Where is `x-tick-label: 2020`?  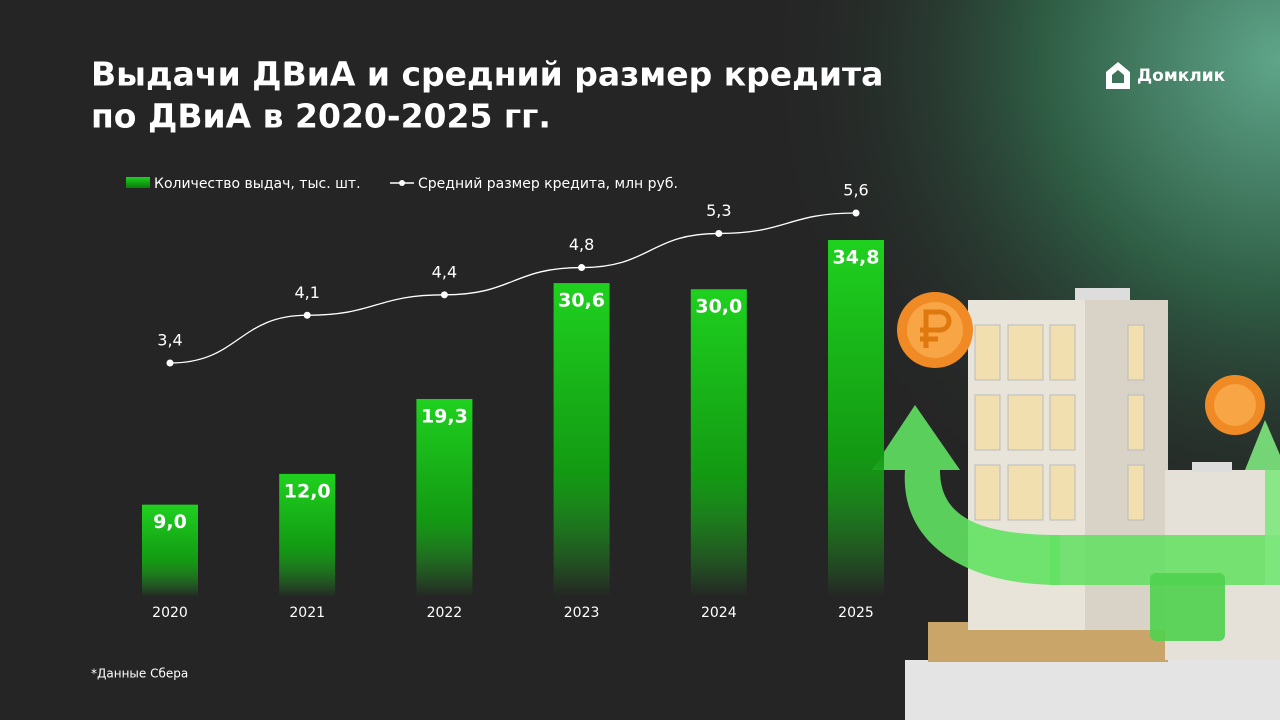 x-tick-label: 2020 is located at coordinates (170, 613).